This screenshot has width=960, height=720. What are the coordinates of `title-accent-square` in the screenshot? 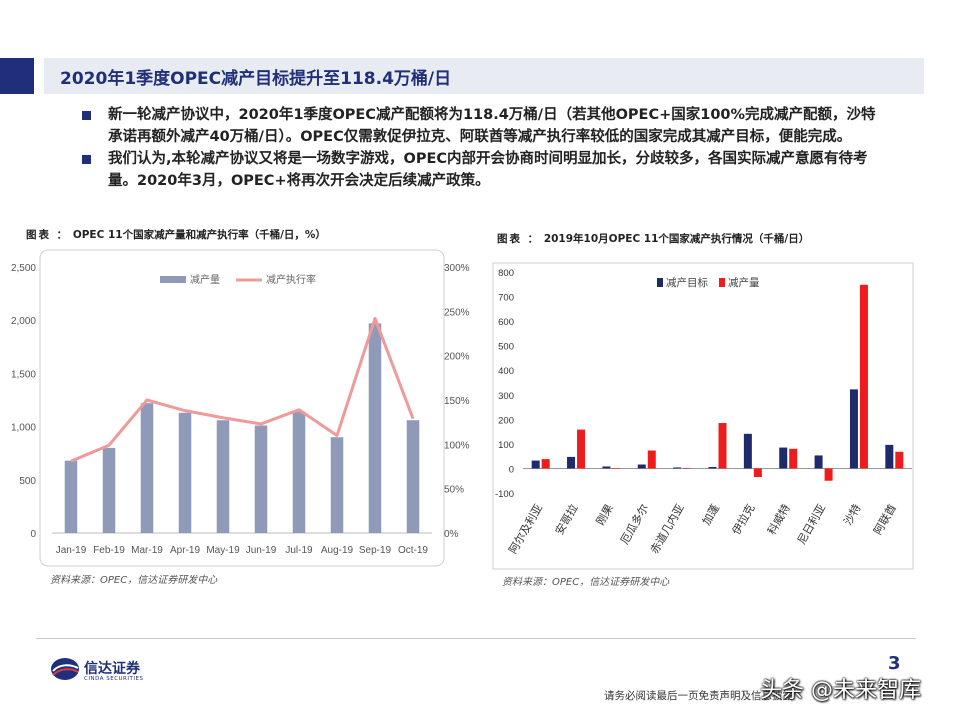 It's located at (17, 76).